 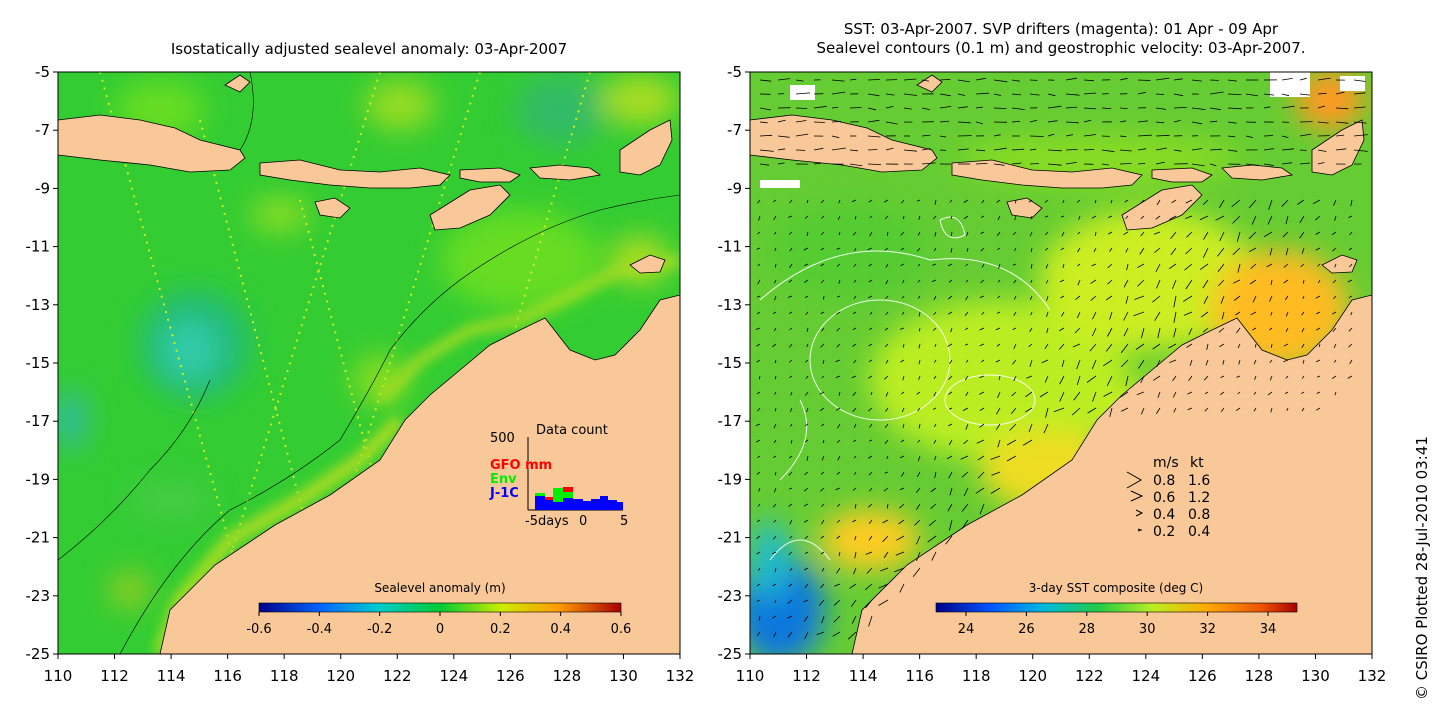 I want to click on colorbar-tick-label: 0.2, so click(x=500, y=629).